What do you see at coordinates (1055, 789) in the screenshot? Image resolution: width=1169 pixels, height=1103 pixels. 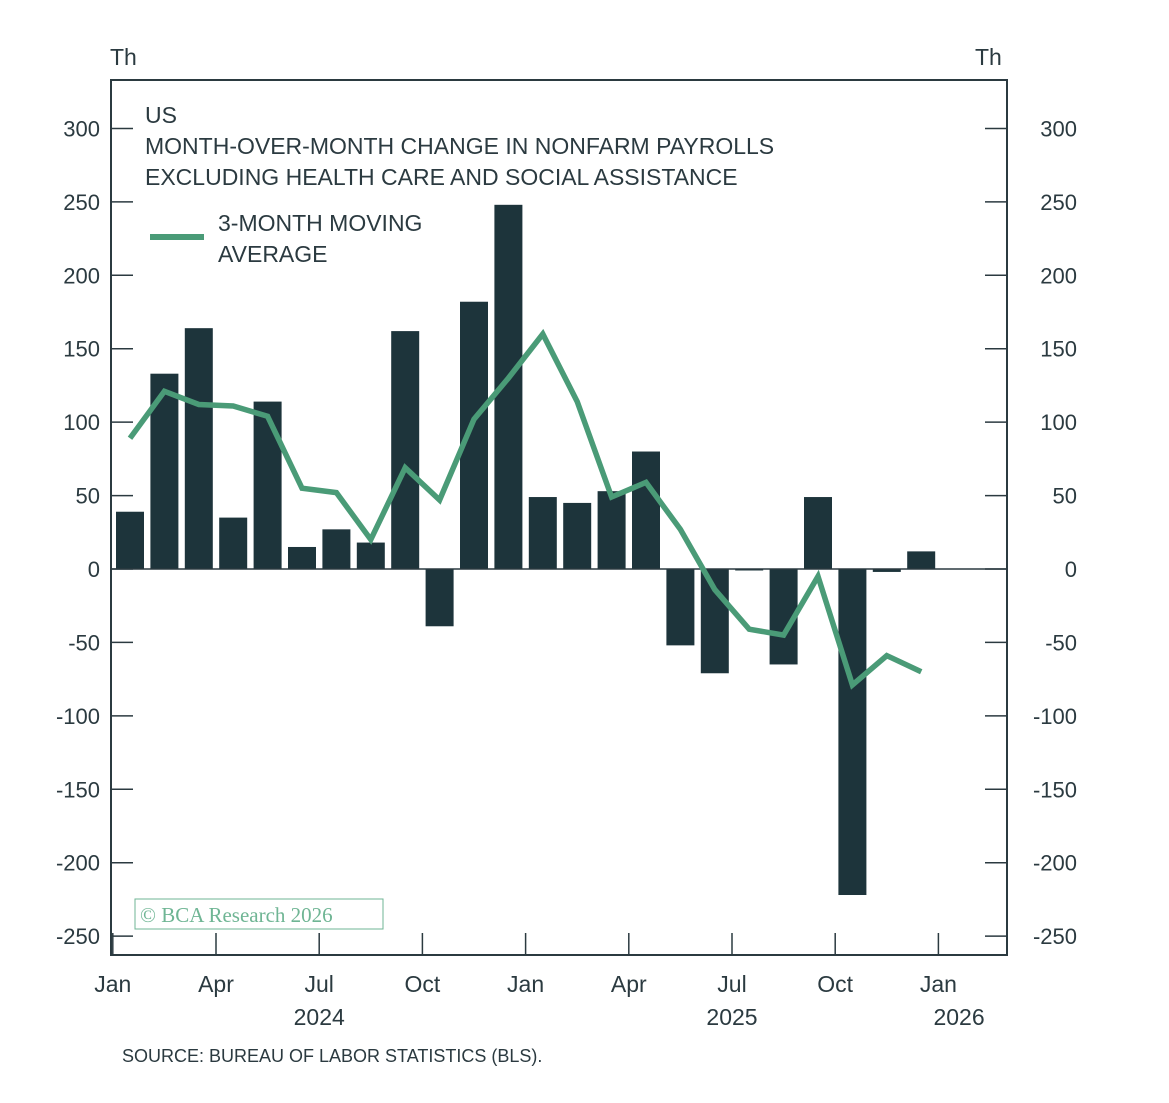 I see `y-tick-label-right: -150` at bounding box center [1055, 789].